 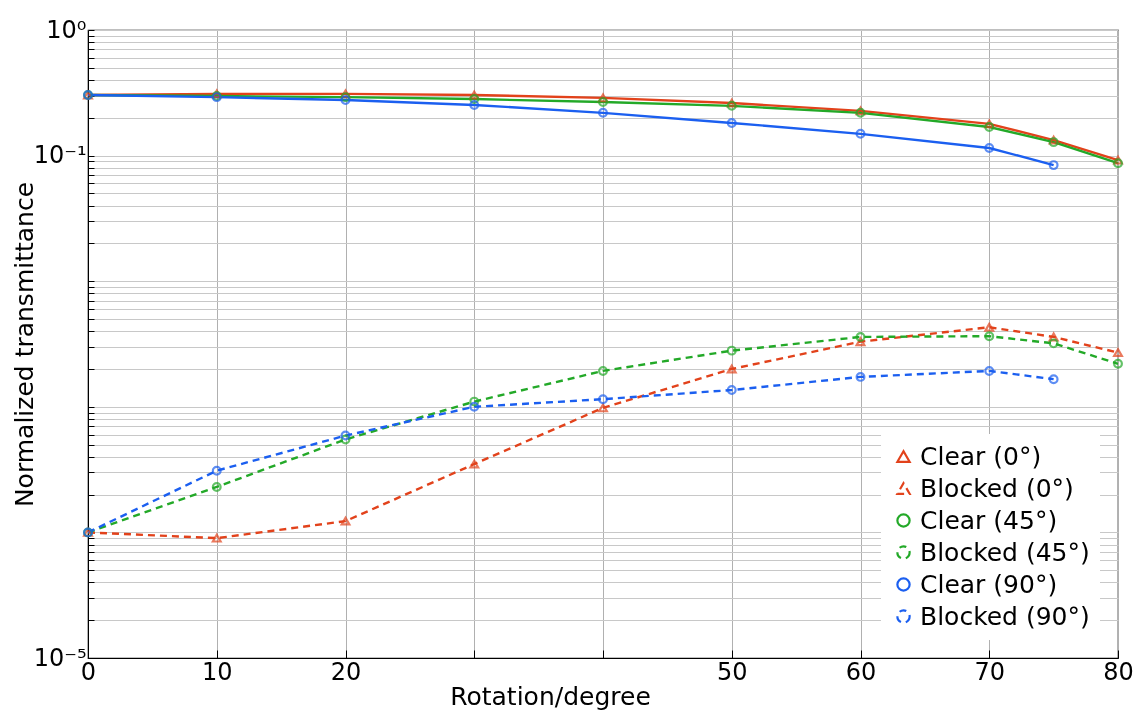 What do you see at coordinates (66, 29) in the screenshot?
I see `y-tick-label: 10⁰` at bounding box center [66, 29].